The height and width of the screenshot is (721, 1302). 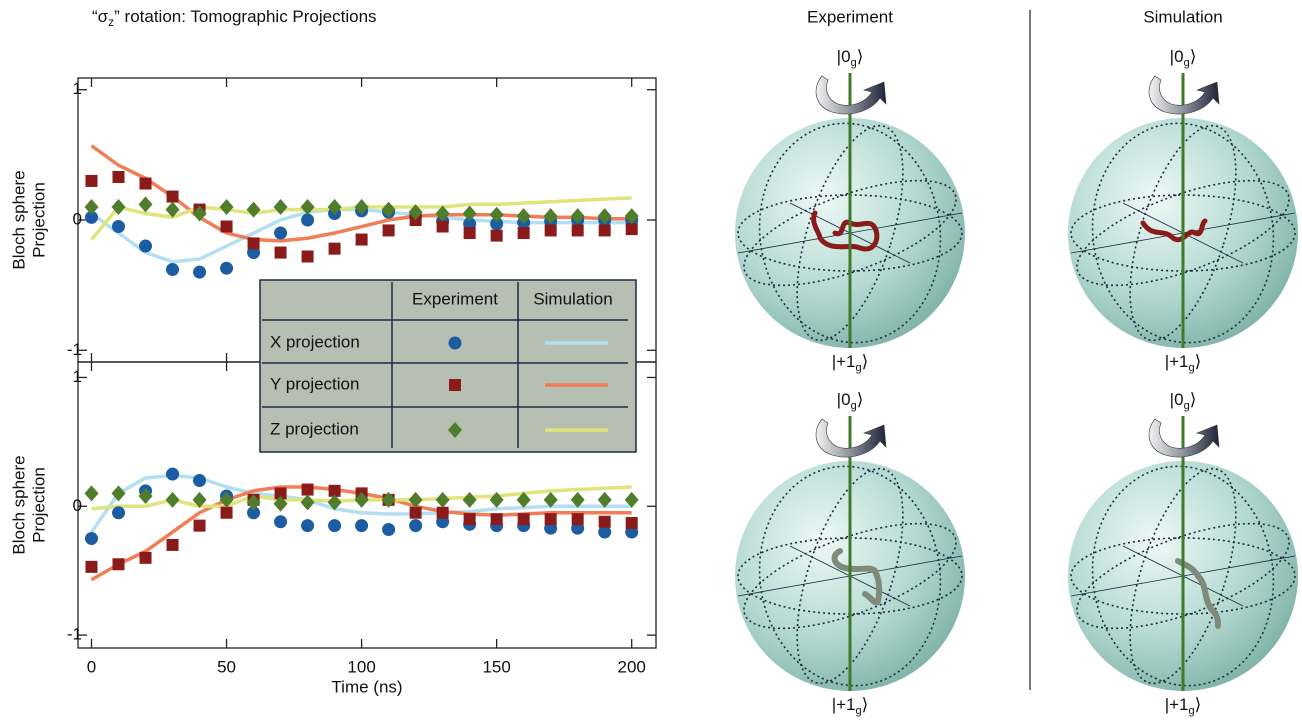 What do you see at coordinates (111, 22) in the screenshot?
I see `title-subscript: z` at bounding box center [111, 22].